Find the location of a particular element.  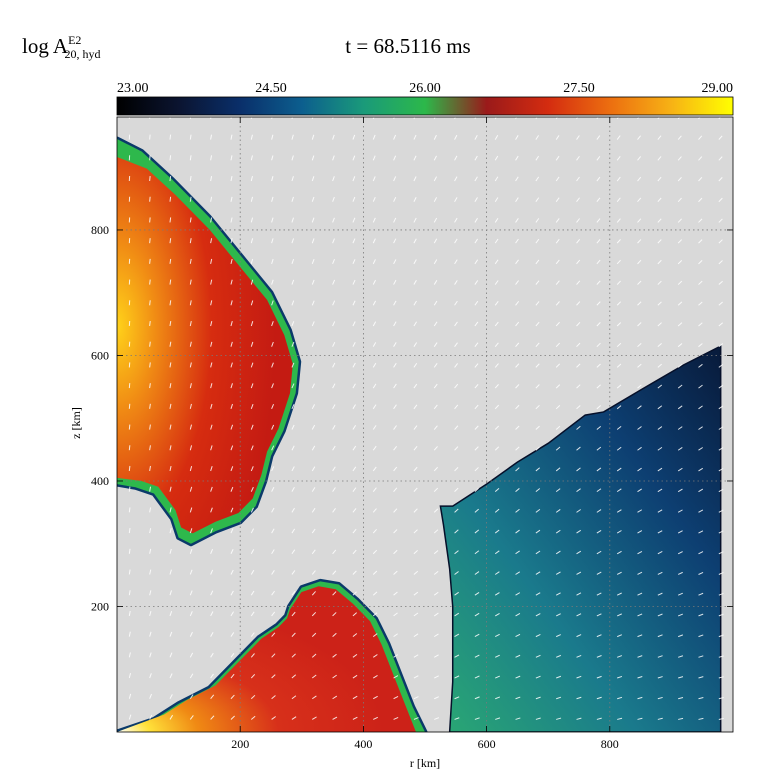

x-tick-label: 800 is located at coordinates (610, 744).